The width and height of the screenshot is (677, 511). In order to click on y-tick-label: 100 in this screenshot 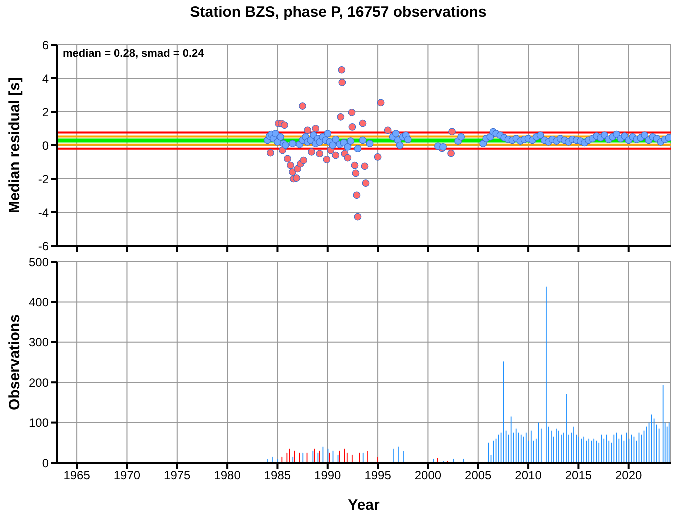, I will do `click(39, 423)`.